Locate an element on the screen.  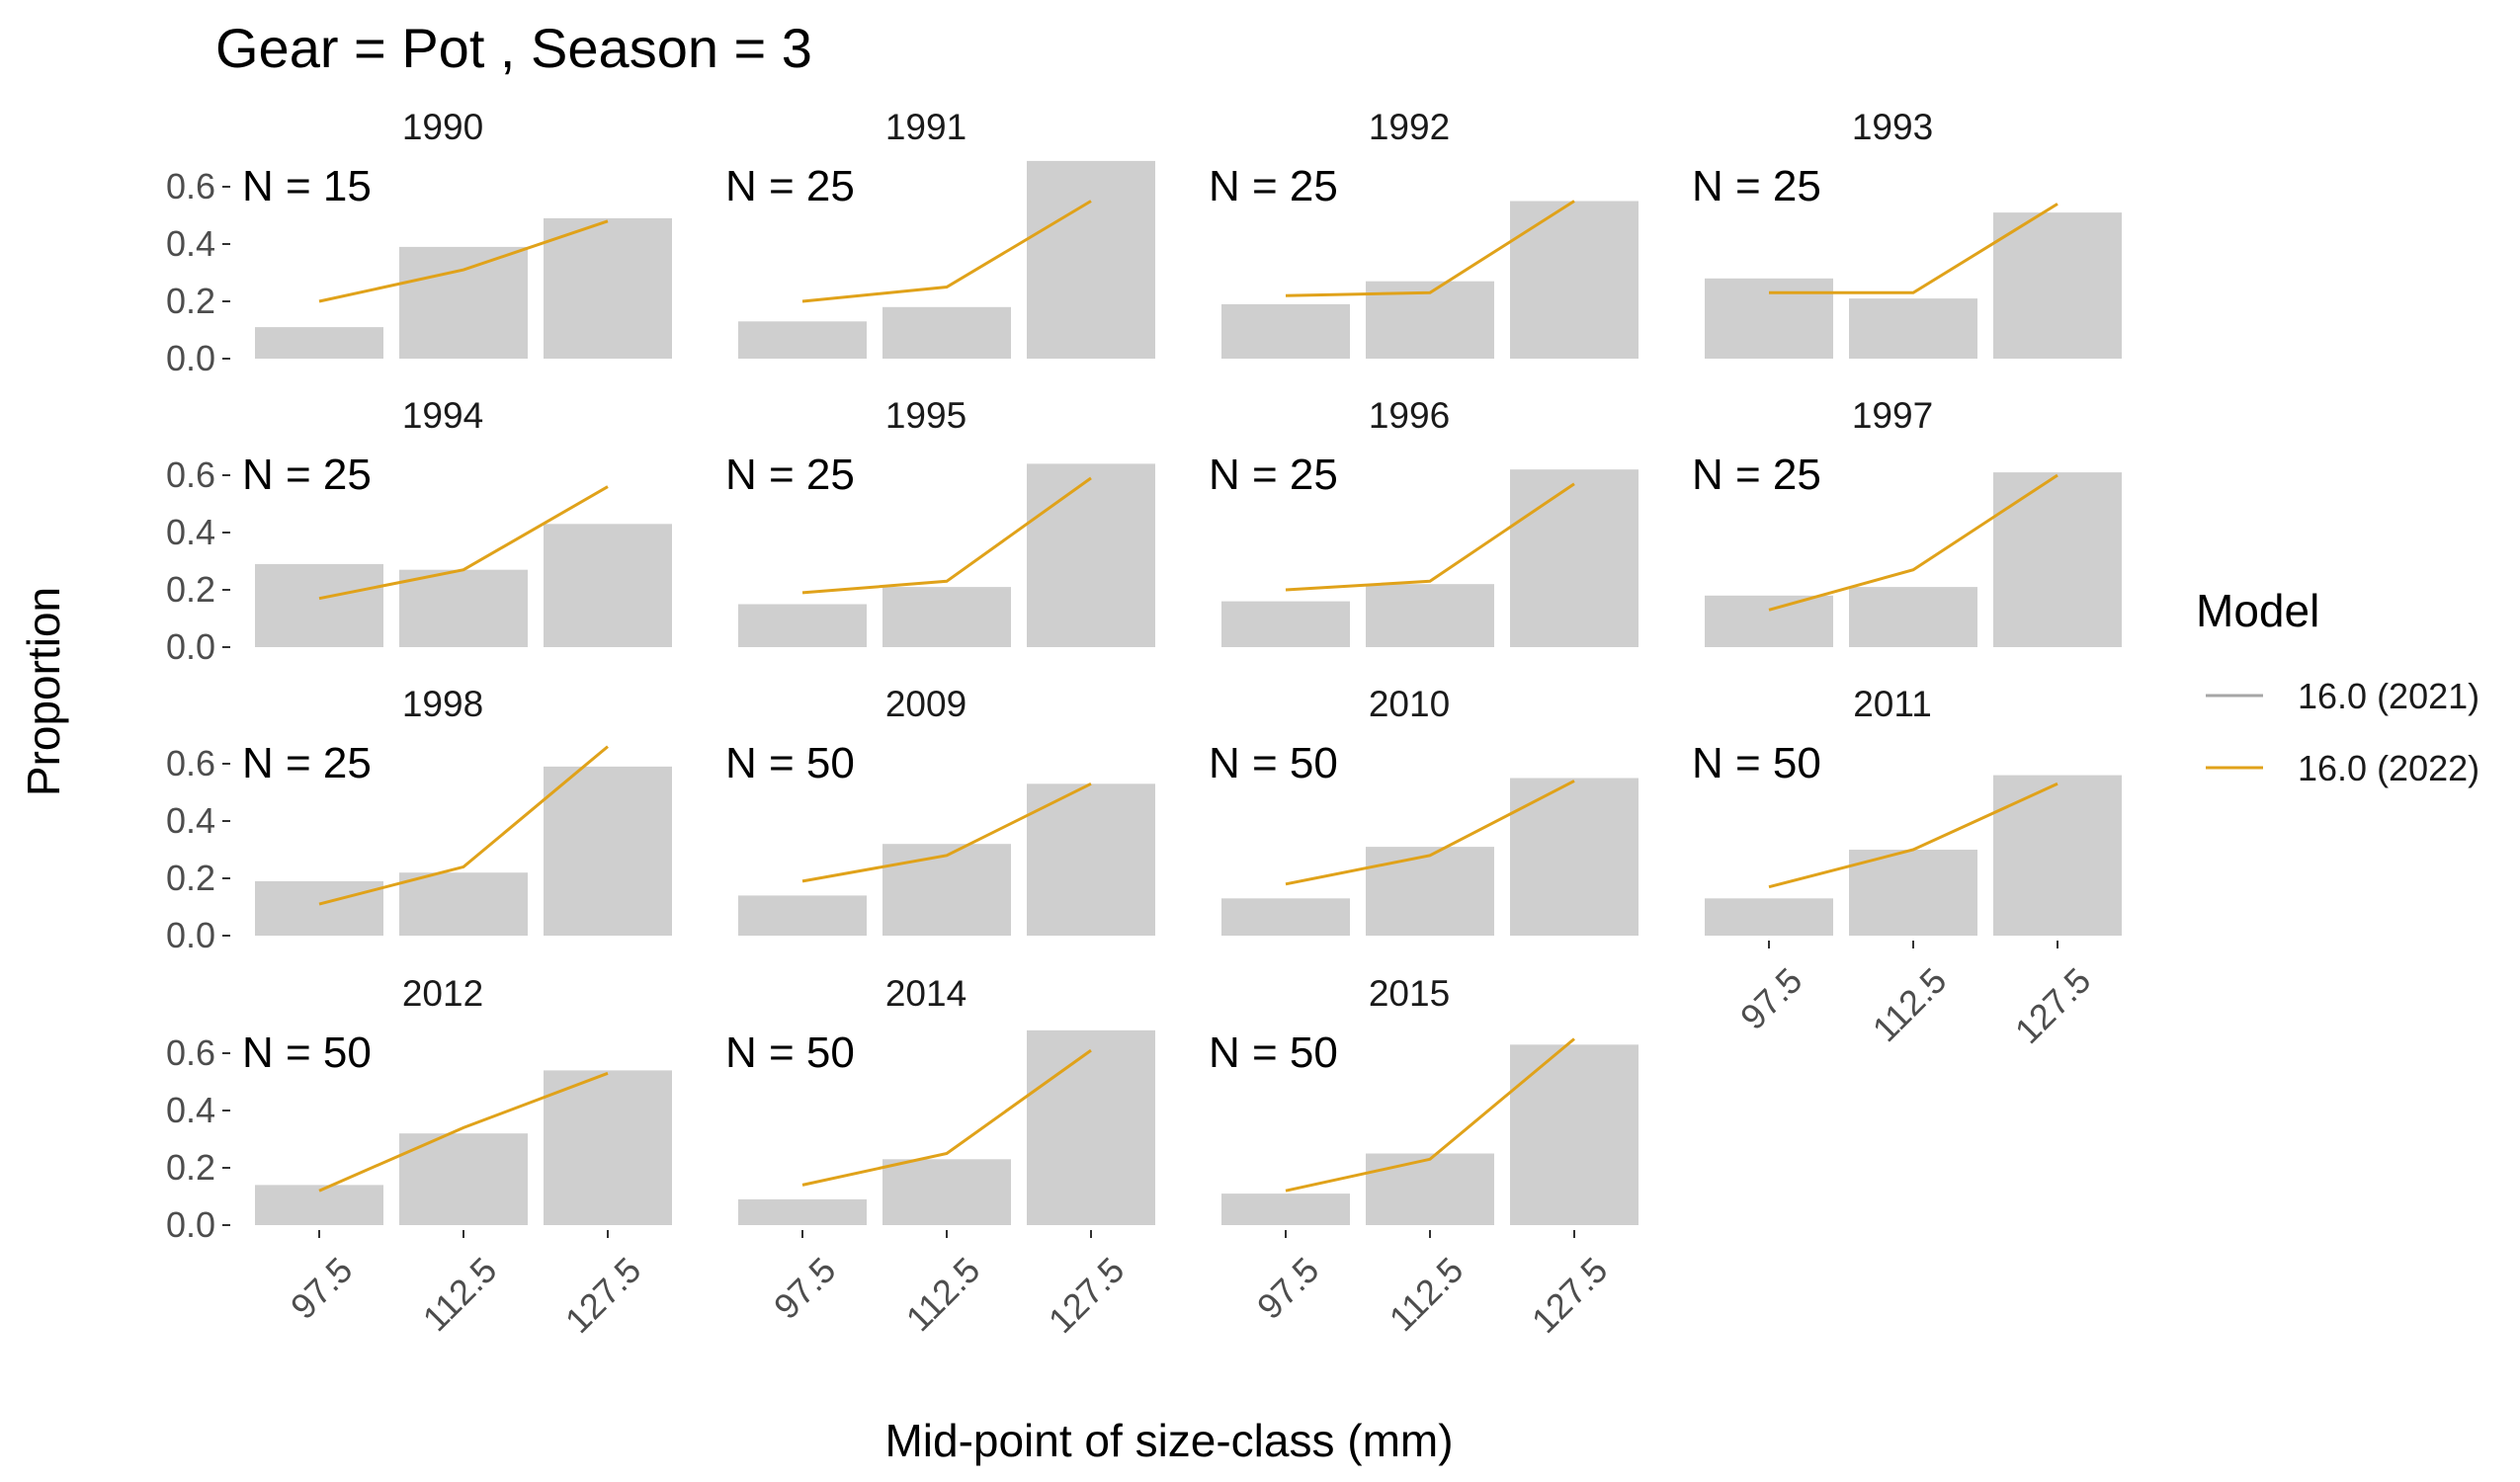
panel-2015: 2015 N = 50 97.5 112.5 127.5 is located at coordinates (1423, 1157).